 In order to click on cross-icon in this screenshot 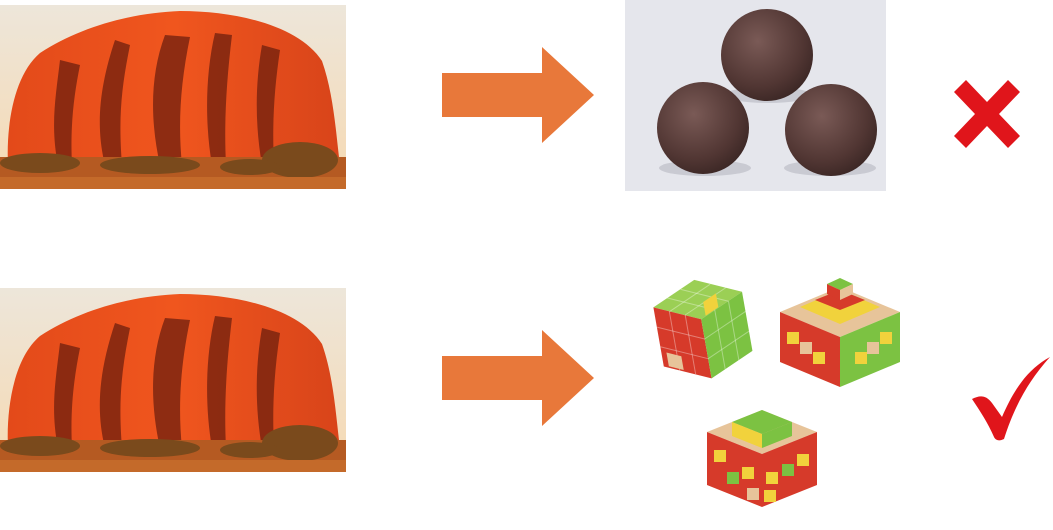, I will do `click(987, 114)`.